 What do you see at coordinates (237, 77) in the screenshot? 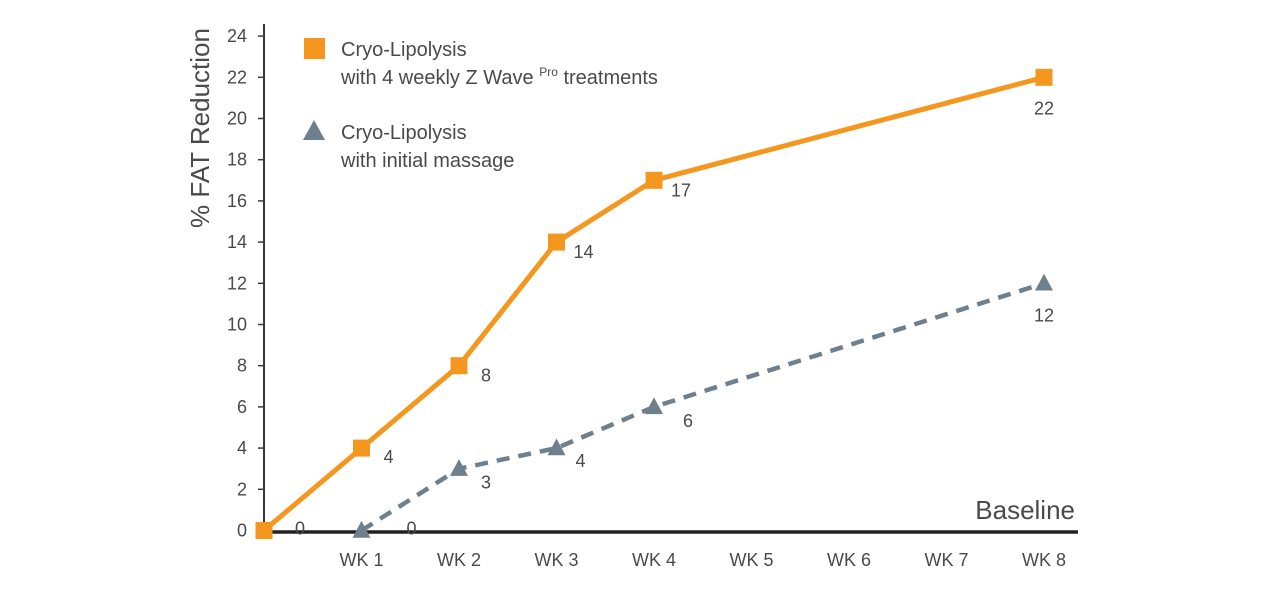
I see `y-tick-label: 22` at bounding box center [237, 77].